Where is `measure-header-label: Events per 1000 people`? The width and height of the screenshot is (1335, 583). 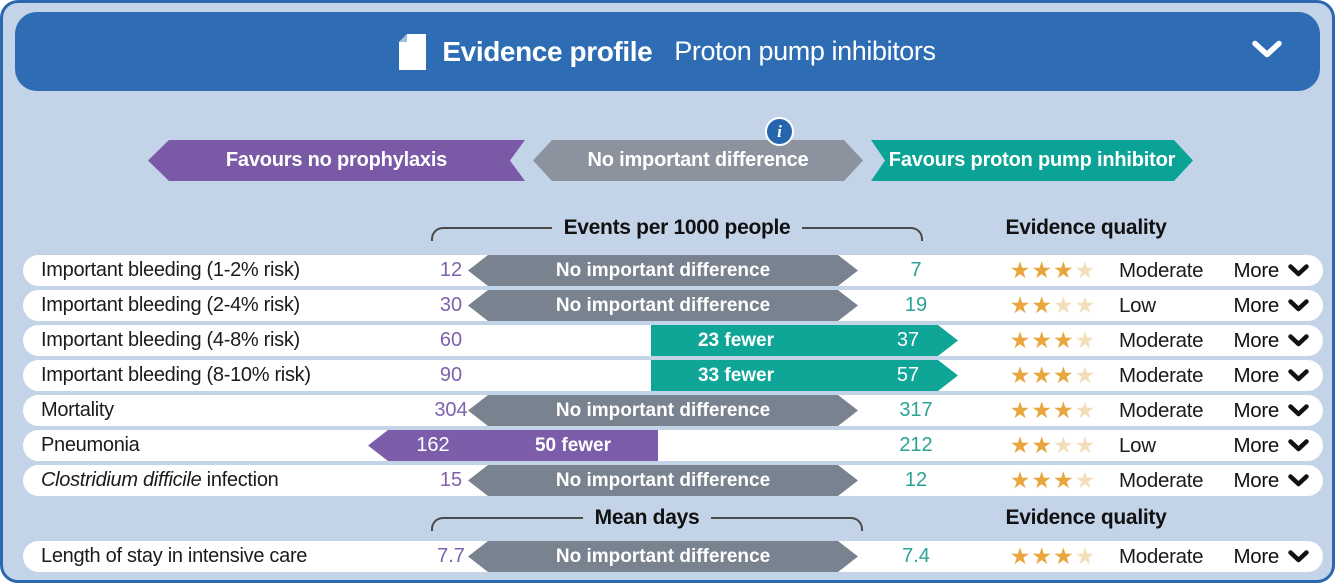
measure-header-label: Events per 1000 people is located at coordinates (677, 227).